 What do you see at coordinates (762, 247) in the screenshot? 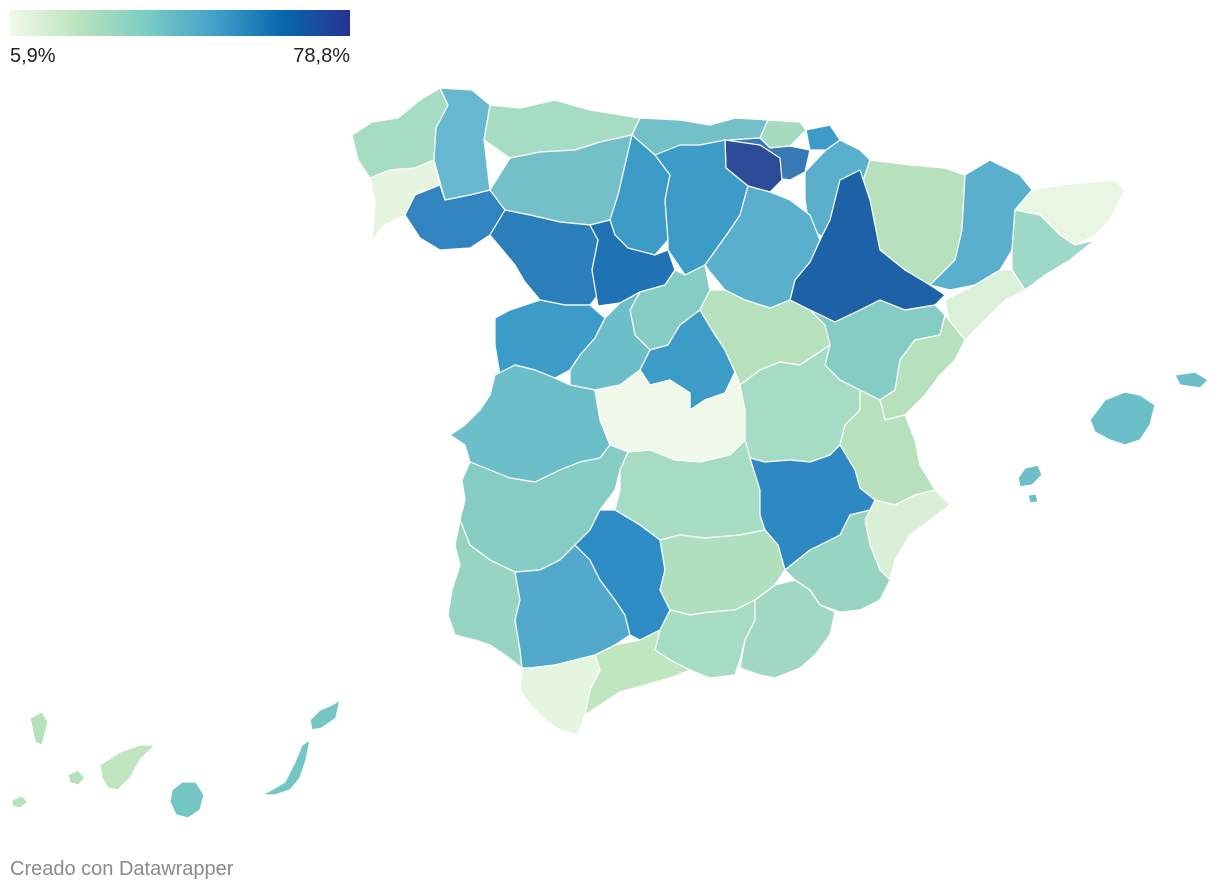
I see `province-soria` at bounding box center [762, 247].